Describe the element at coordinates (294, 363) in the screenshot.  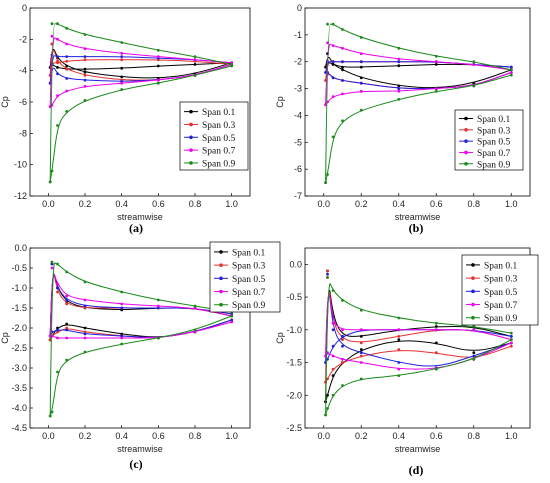
I see `y-tick-label: -1.5` at that location.